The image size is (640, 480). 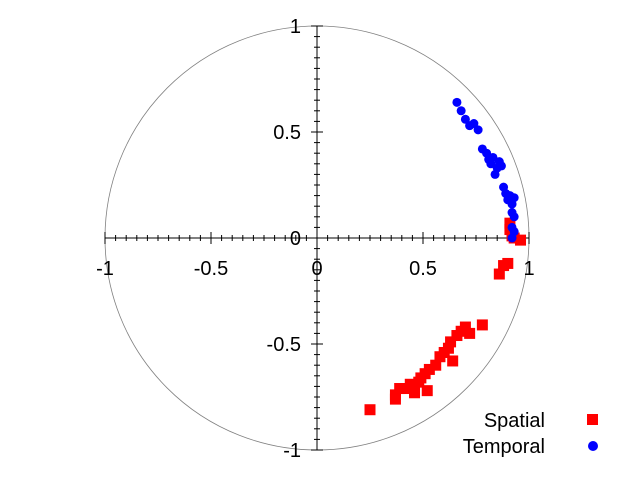 I want to click on y-tick-label: -0.5, so click(x=284, y=345).